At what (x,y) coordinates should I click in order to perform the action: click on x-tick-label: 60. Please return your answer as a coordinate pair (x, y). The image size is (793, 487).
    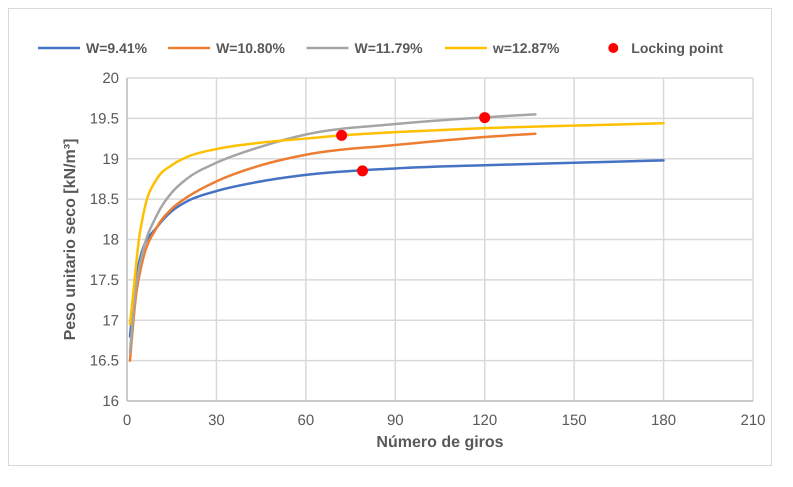
    Looking at the image, I should click on (306, 420).